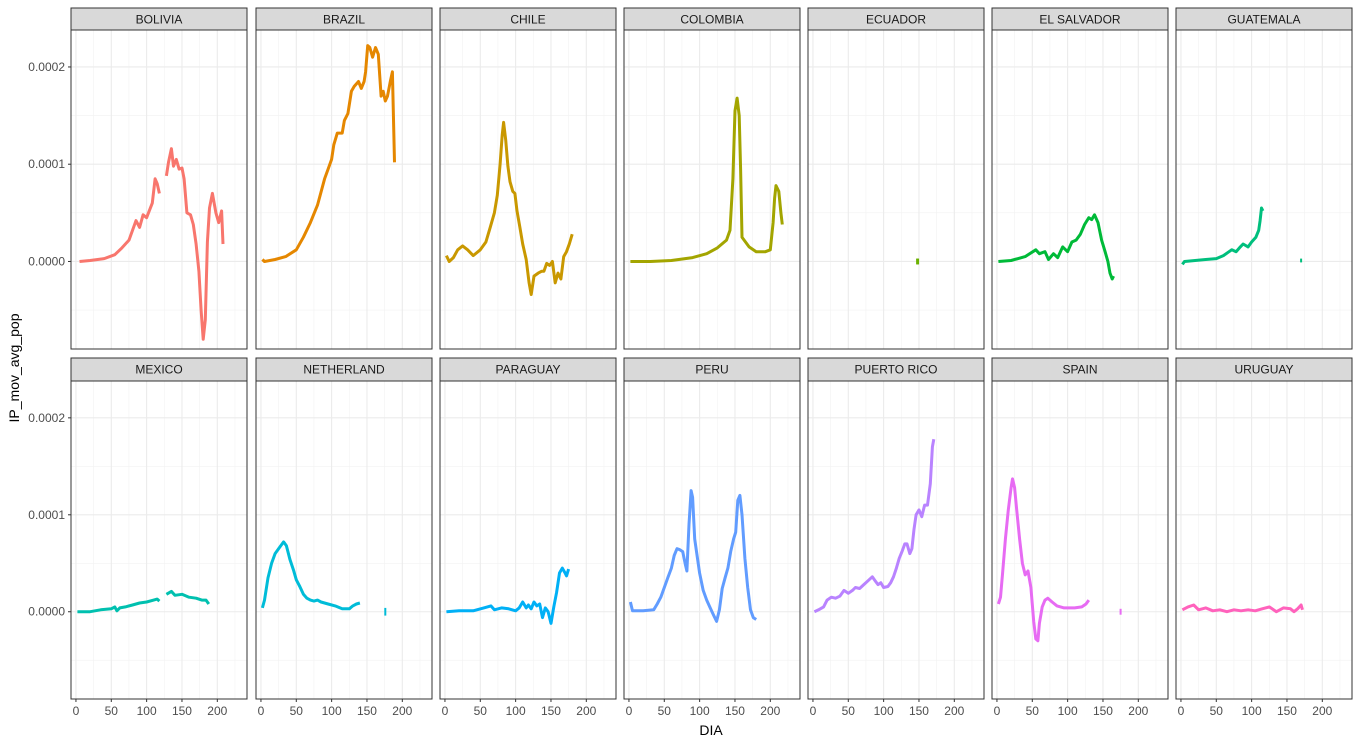 Image resolution: width=1360 pixels, height=745 pixels. I want to click on facet-label: SPAIN, so click(1079, 370).